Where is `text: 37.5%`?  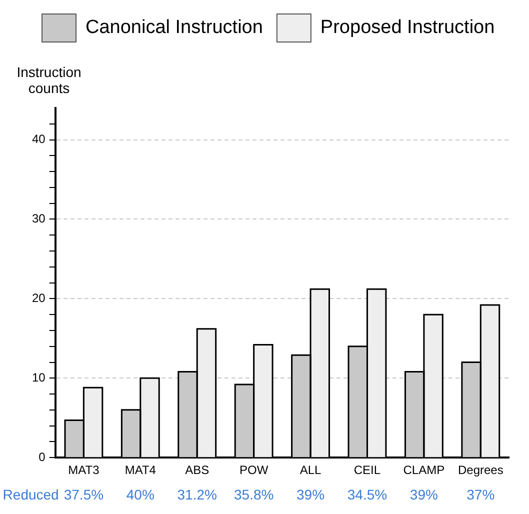 text: 37.5% is located at coordinates (84, 494).